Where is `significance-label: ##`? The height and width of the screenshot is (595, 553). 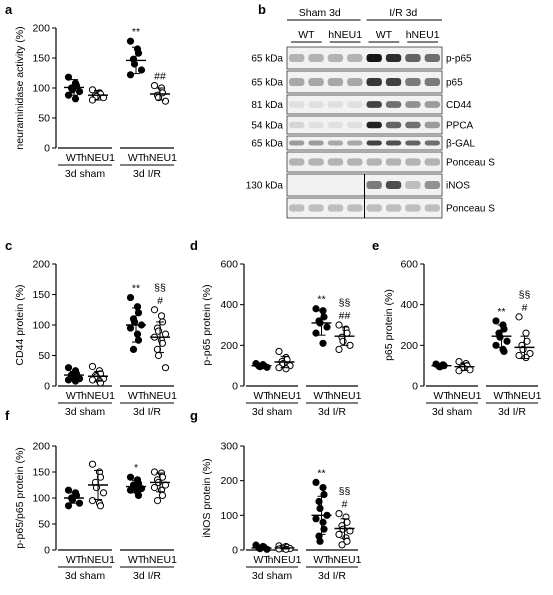
significance-label: ## is located at coordinates (160, 77).